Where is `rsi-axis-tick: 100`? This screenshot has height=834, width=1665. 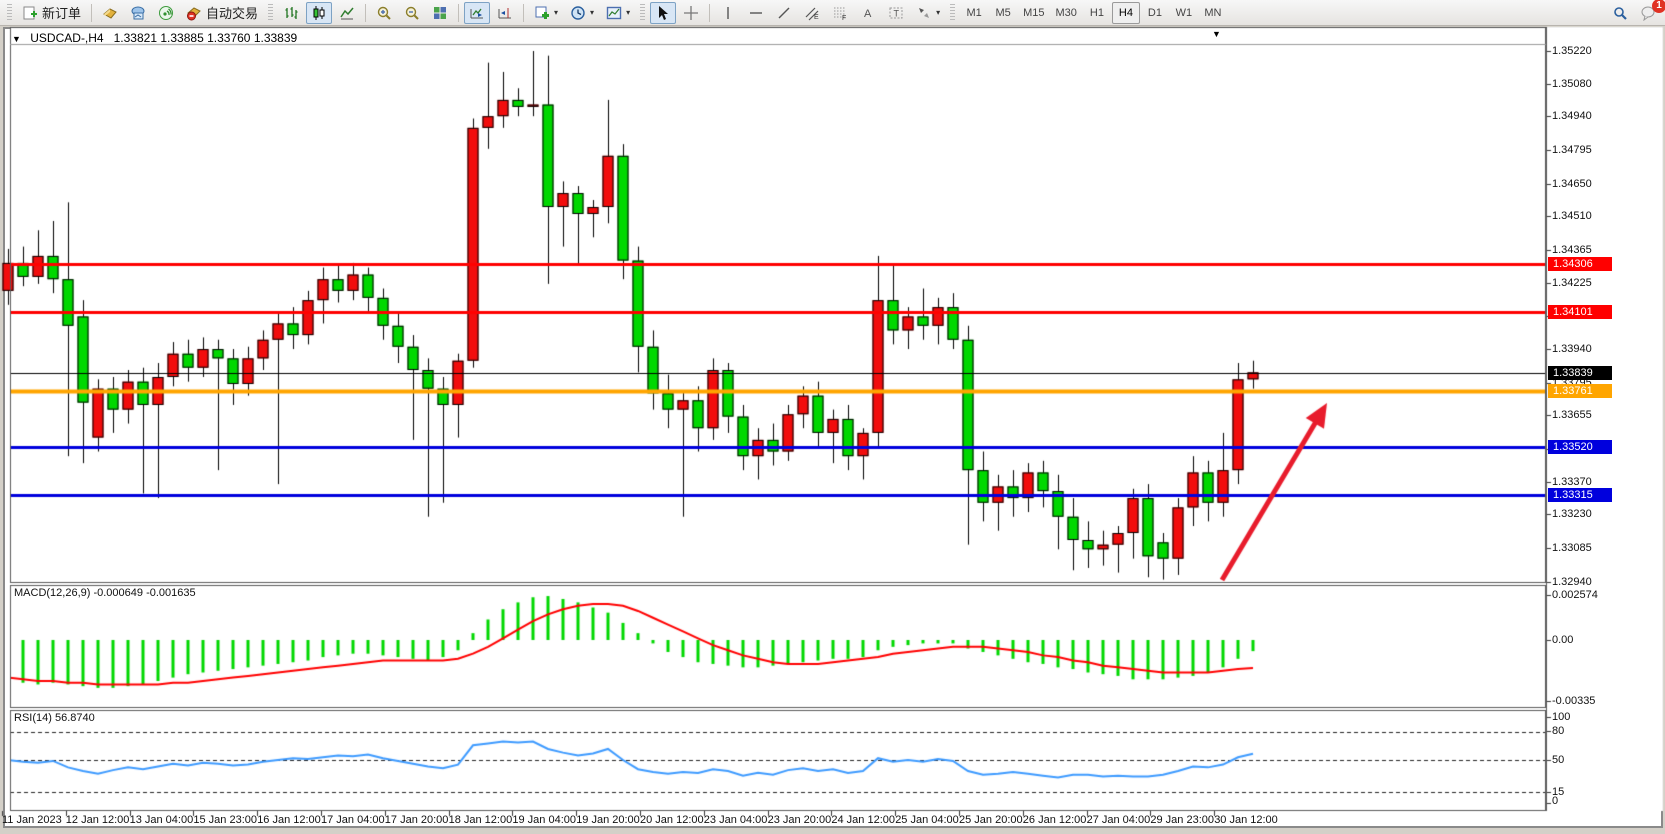 rsi-axis-tick: 100 is located at coordinates (1561, 717).